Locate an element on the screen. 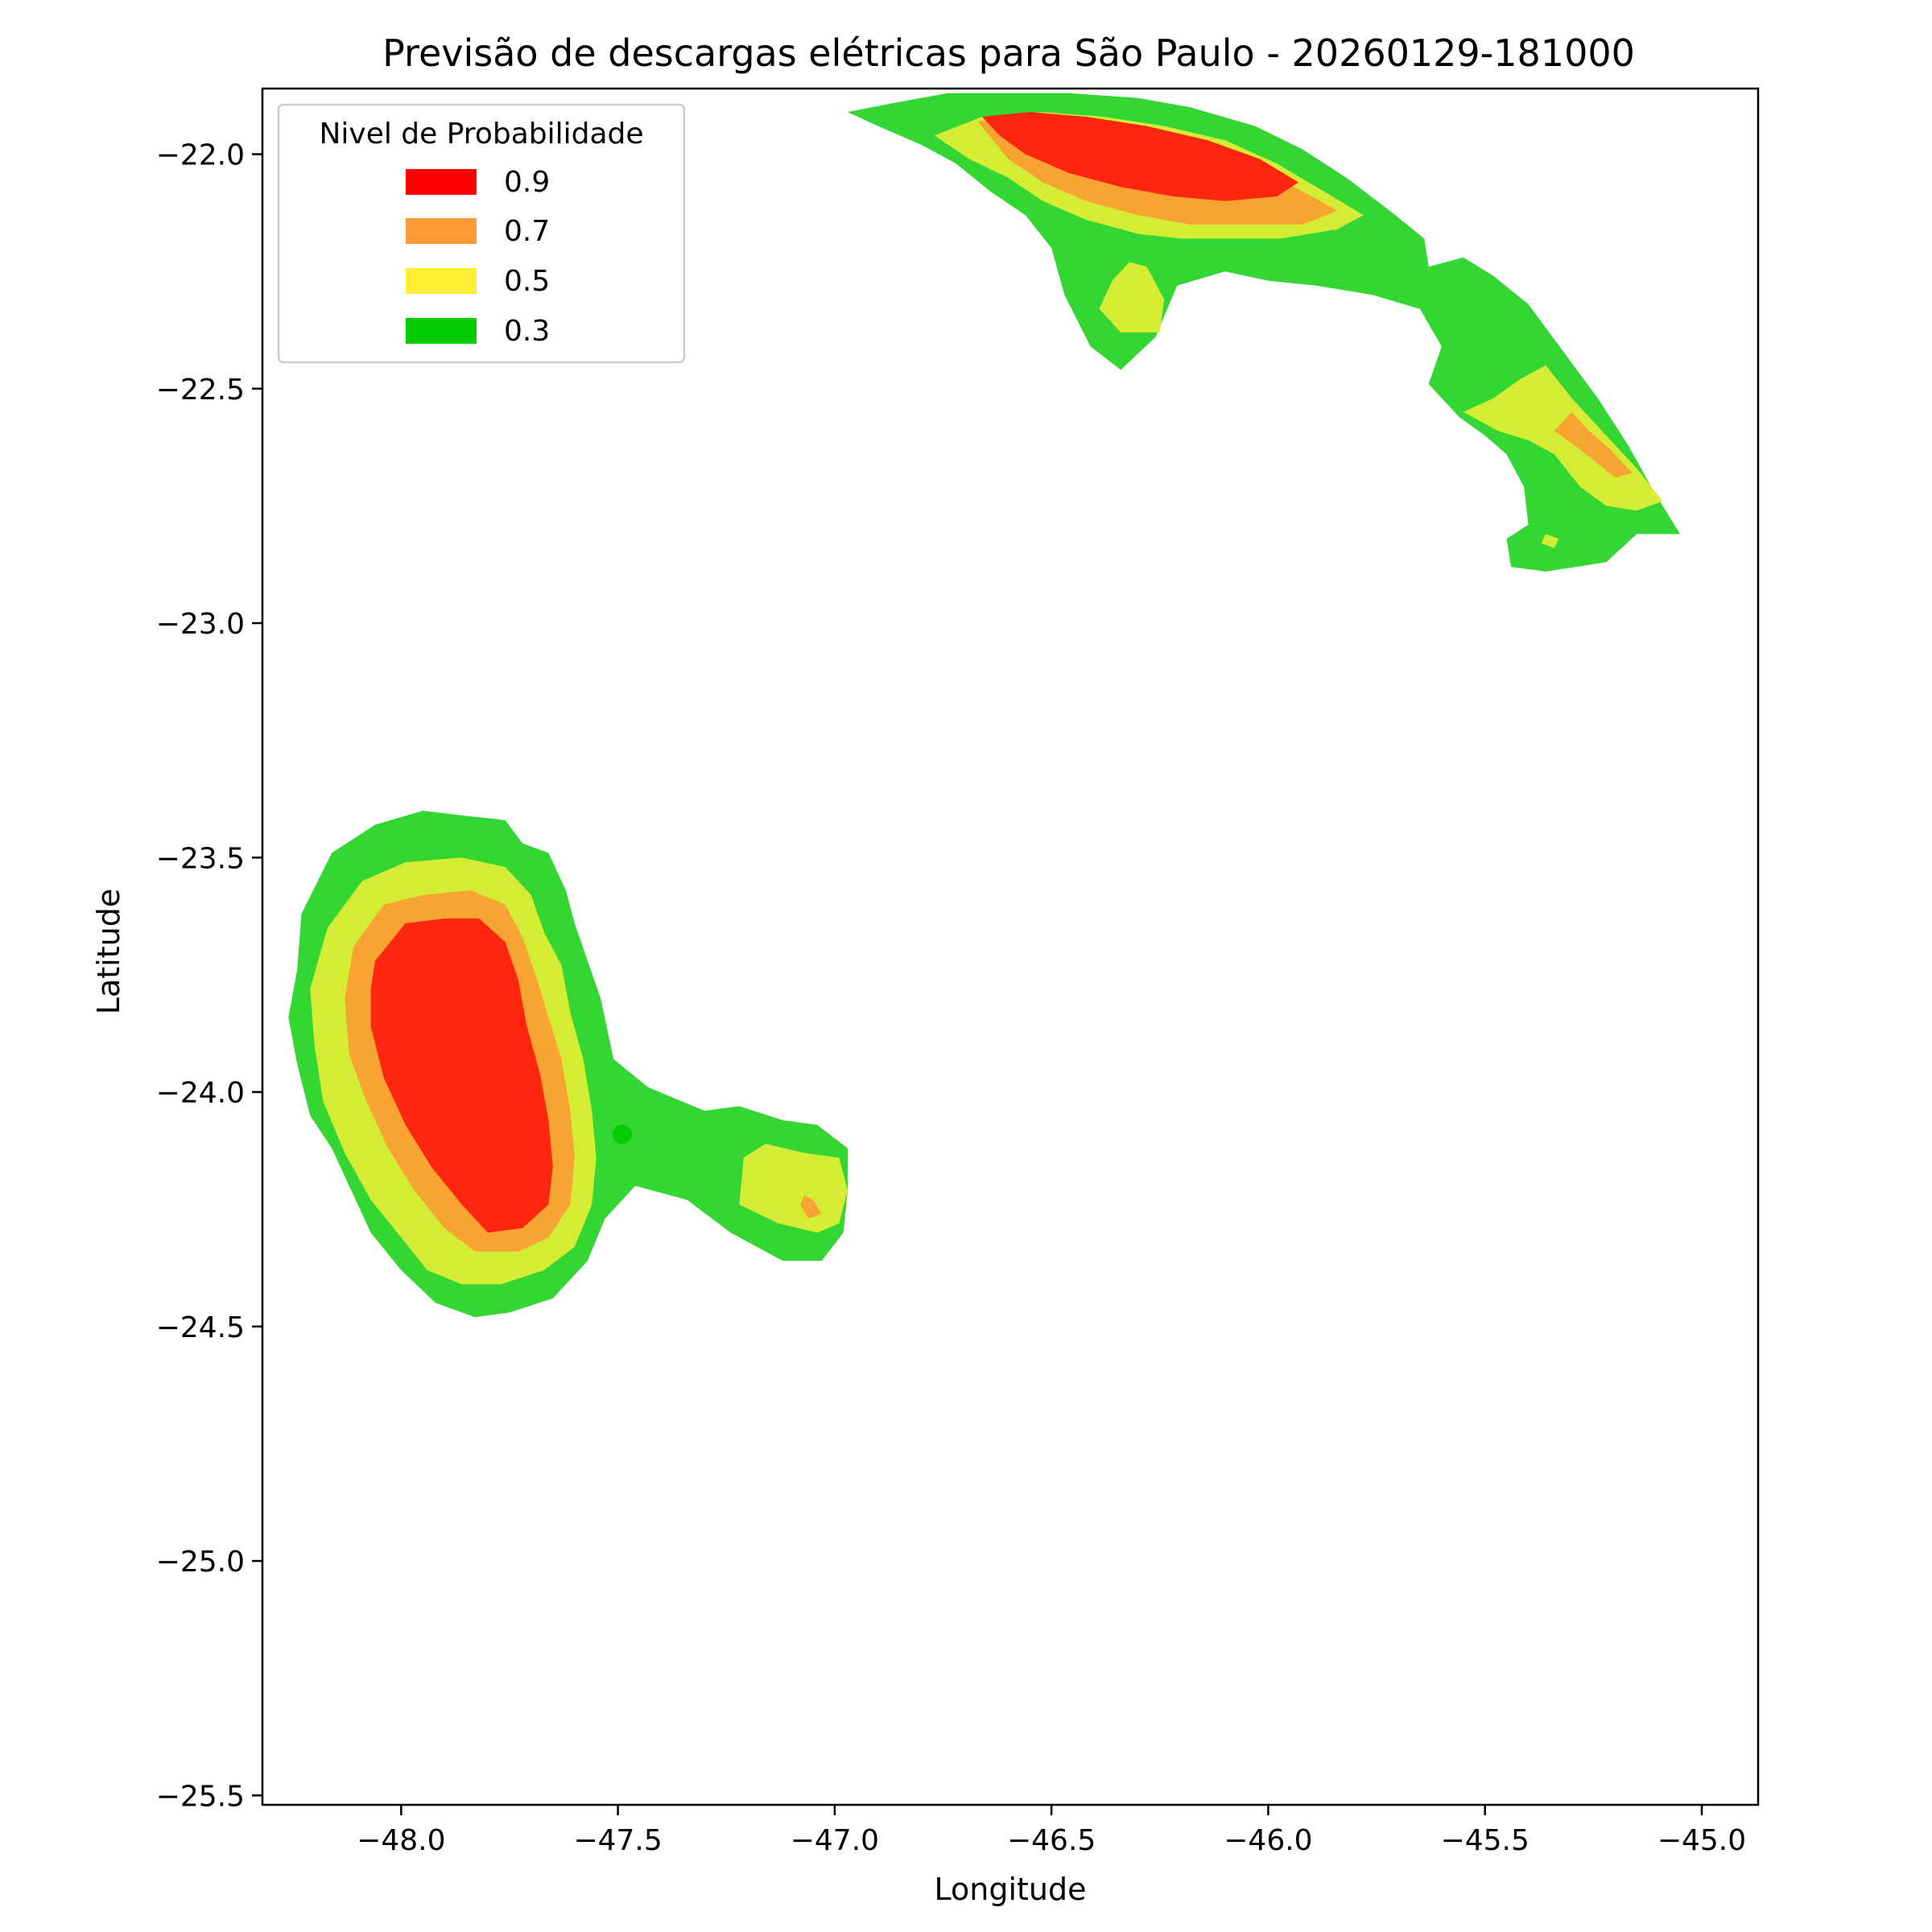 The width and height of the screenshot is (1932, 1932). y-axis-label: Latitude is located at coordinates (108, 951).